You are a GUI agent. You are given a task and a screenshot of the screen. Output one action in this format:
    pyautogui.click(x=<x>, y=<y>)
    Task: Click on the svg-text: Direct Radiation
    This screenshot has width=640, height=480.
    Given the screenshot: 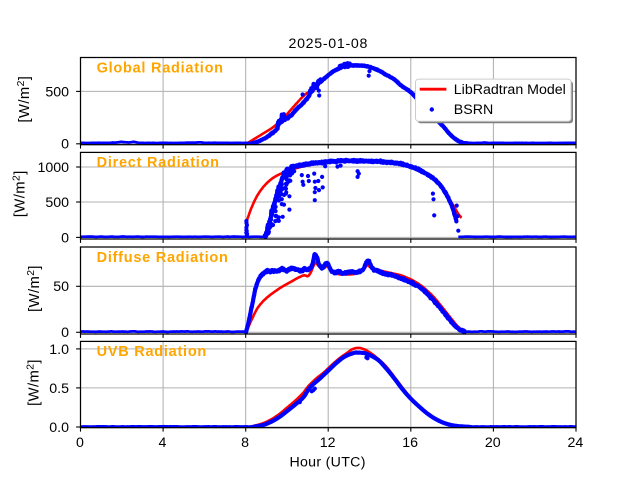 What is the action you would take?
    pyautogui.click(x=158, y=163)
    